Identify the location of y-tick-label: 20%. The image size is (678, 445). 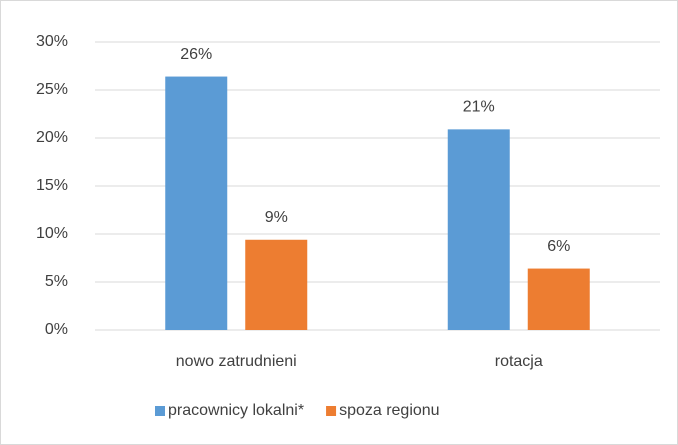
(52, 137).